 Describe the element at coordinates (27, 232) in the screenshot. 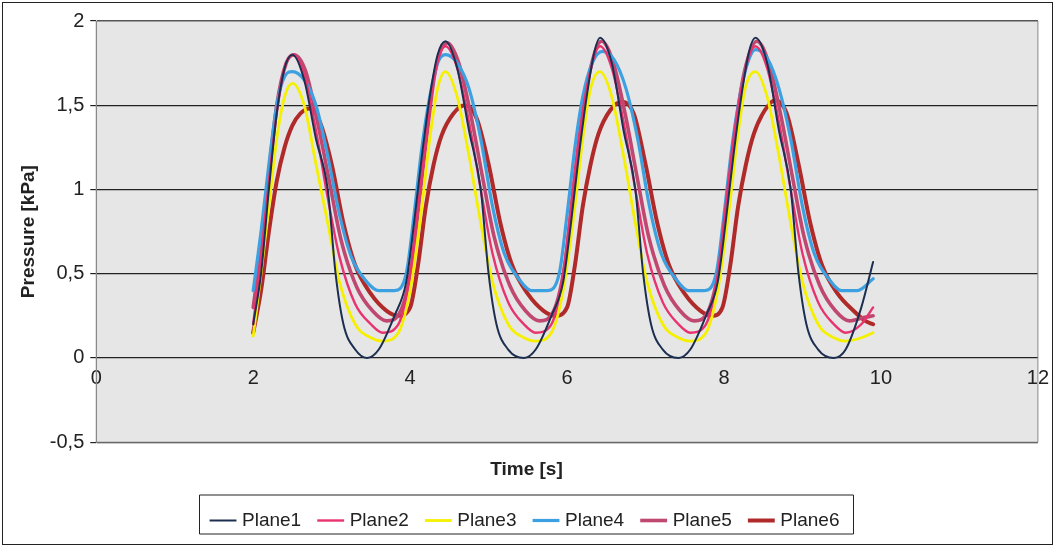

I see `y-axis-title: Pressure [kPa]` at that location.